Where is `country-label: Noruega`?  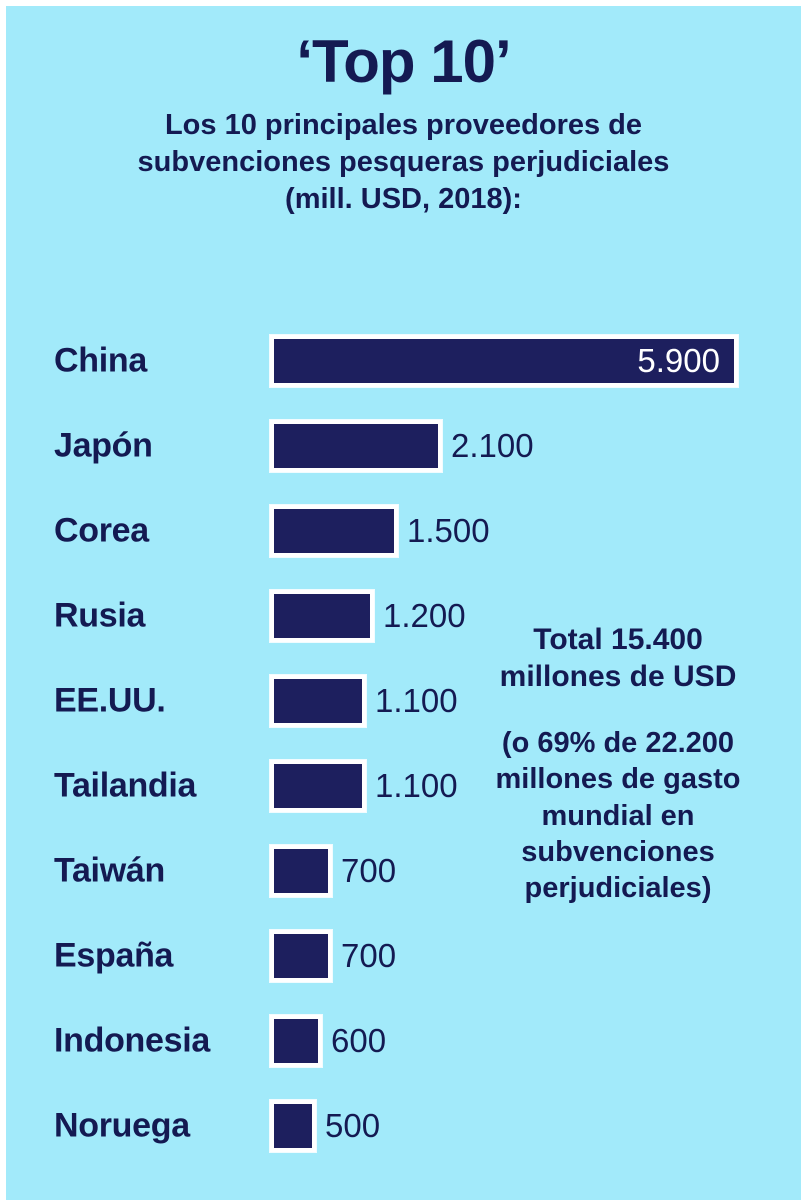
country-label: Noruega is located at coordinates (122, 1125).